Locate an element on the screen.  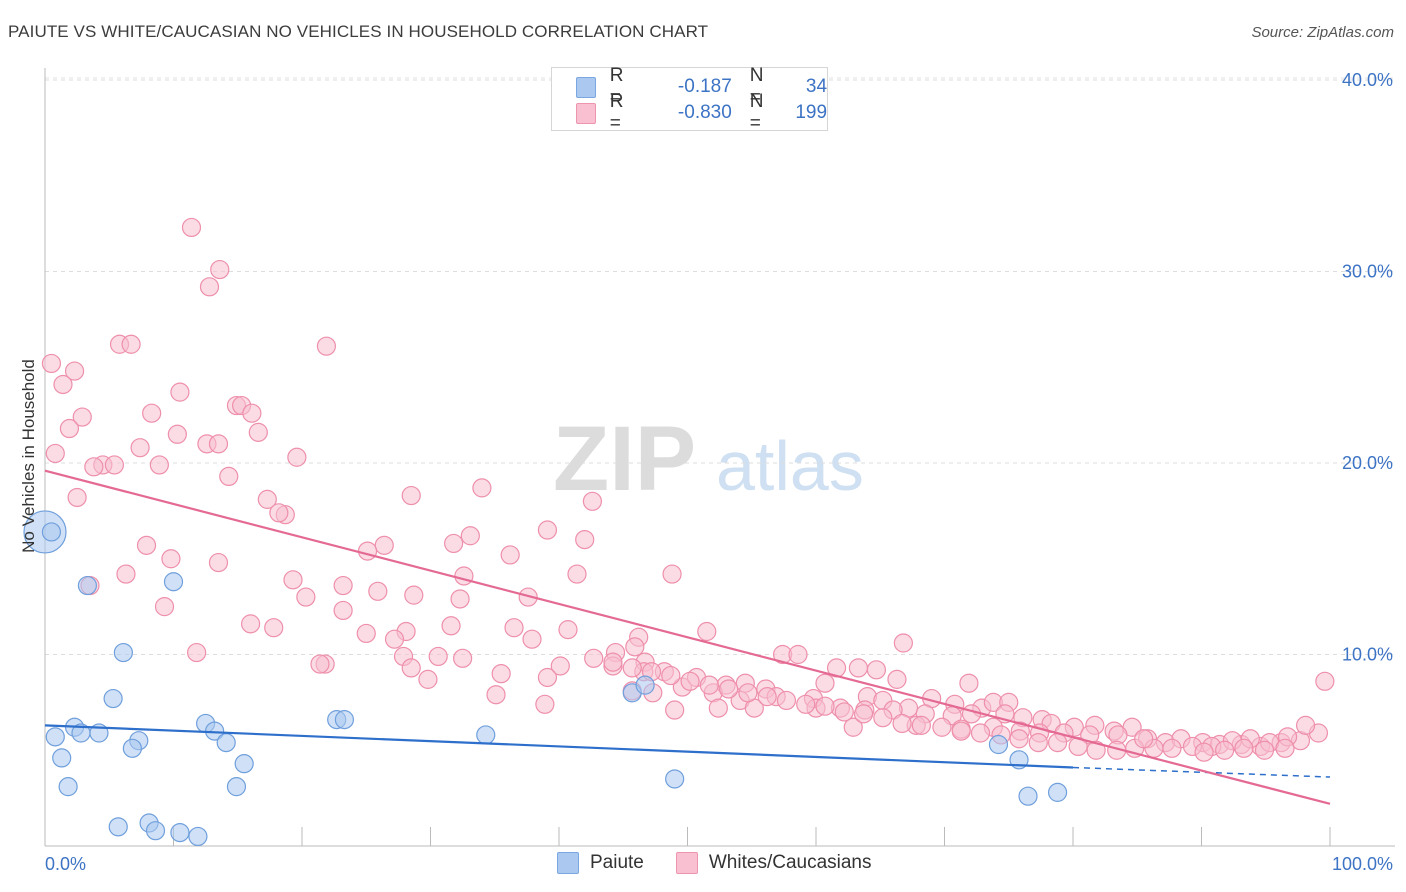
legend-row-paiute: R = -0.187 N = 34 is located at coordinates (702, 86).